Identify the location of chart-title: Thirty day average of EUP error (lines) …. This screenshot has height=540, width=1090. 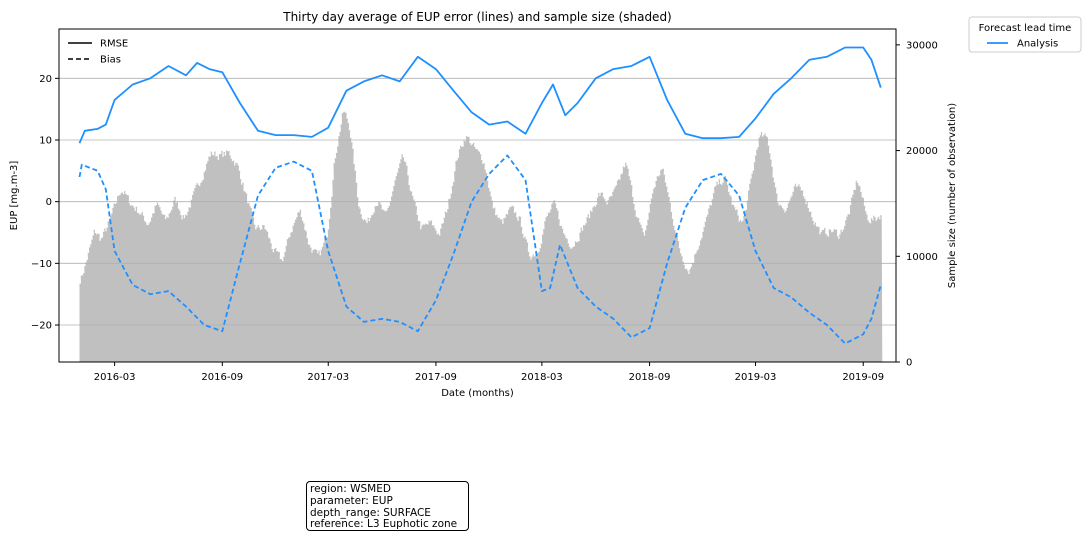
(477, 17).